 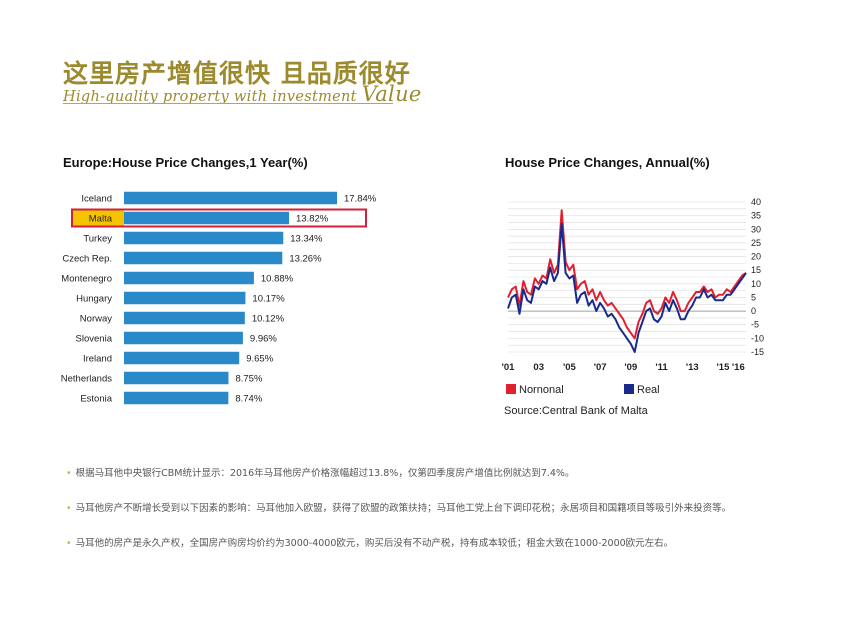 What do you see at coordinates (756, 257) in the screenshot?
I see `y-tick-label: 20` at bounding box center [756, 257].